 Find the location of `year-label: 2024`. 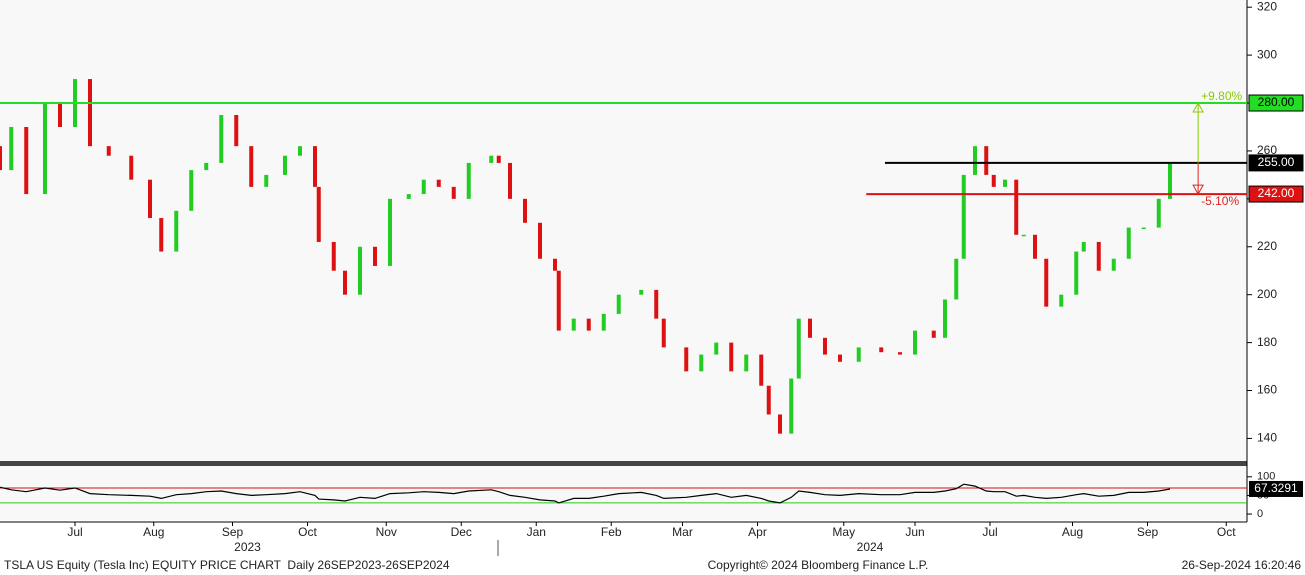

year-label: 2024 is located at coordinates (870, 547).